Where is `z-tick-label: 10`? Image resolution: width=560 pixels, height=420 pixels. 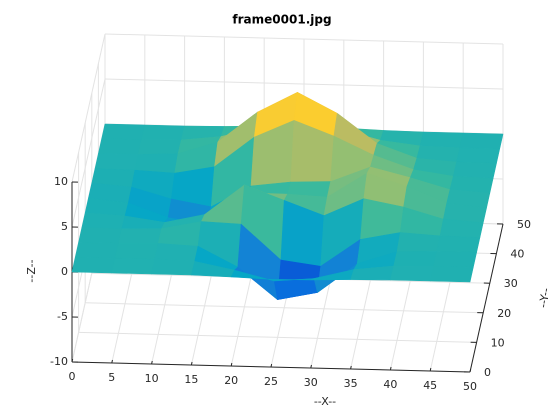
z-tick-label: 10 is located at coordinates (61, 181).